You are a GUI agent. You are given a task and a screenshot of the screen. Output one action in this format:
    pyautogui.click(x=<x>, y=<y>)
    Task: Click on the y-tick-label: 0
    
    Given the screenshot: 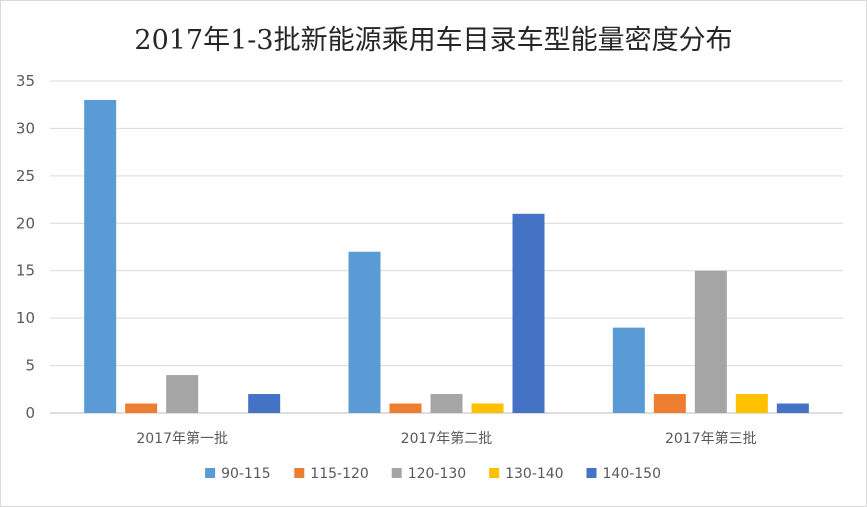 What is the action you would take?
    pyautogui.click(x=30, y=413)
    